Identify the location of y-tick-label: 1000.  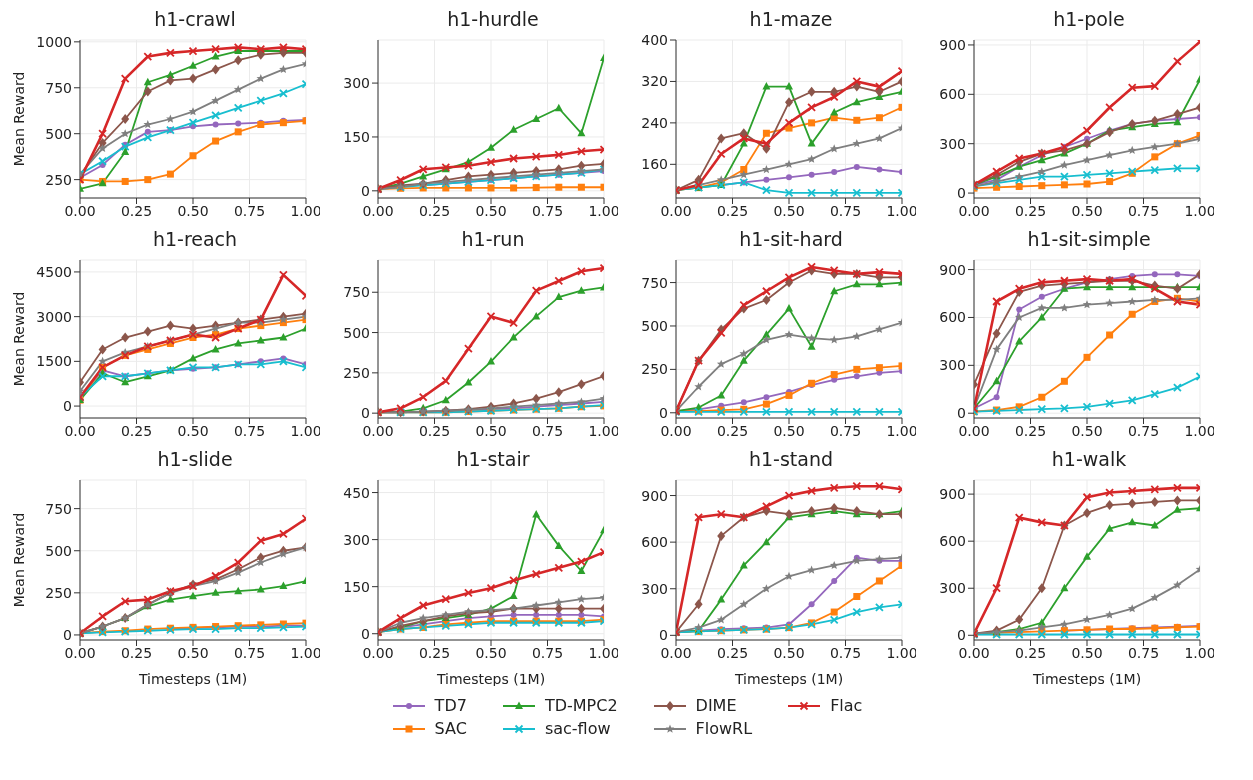
(54, 41).